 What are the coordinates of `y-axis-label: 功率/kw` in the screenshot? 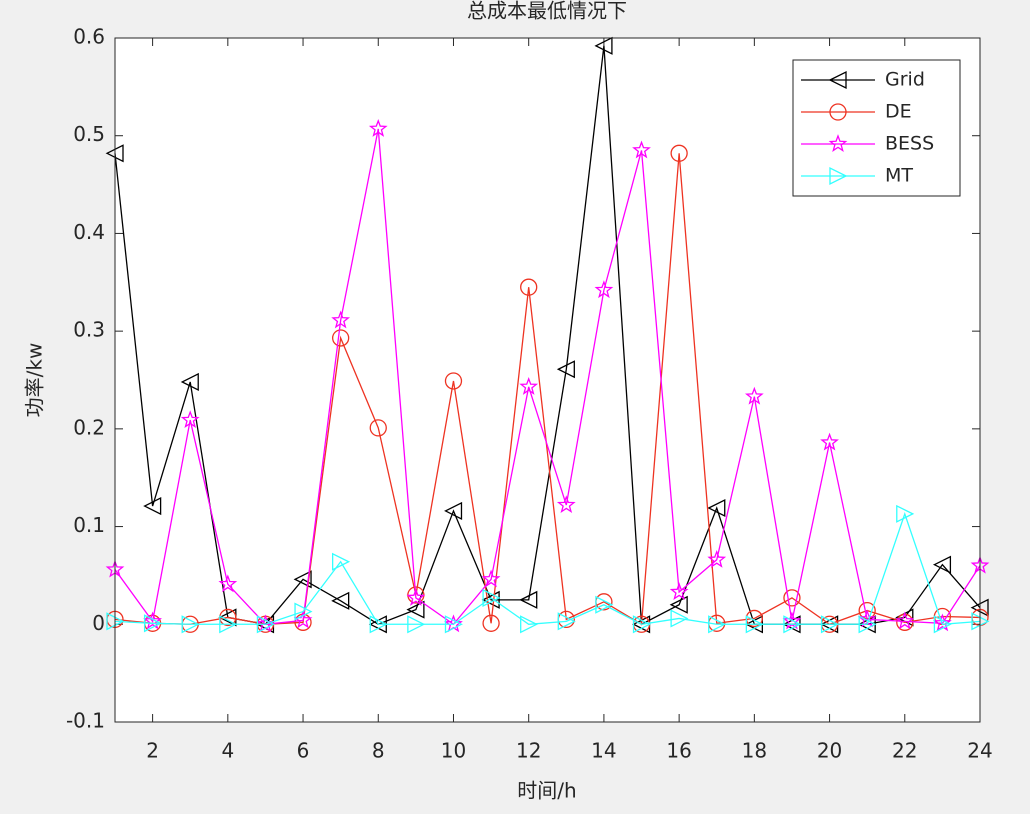 It's located at (35, 380).